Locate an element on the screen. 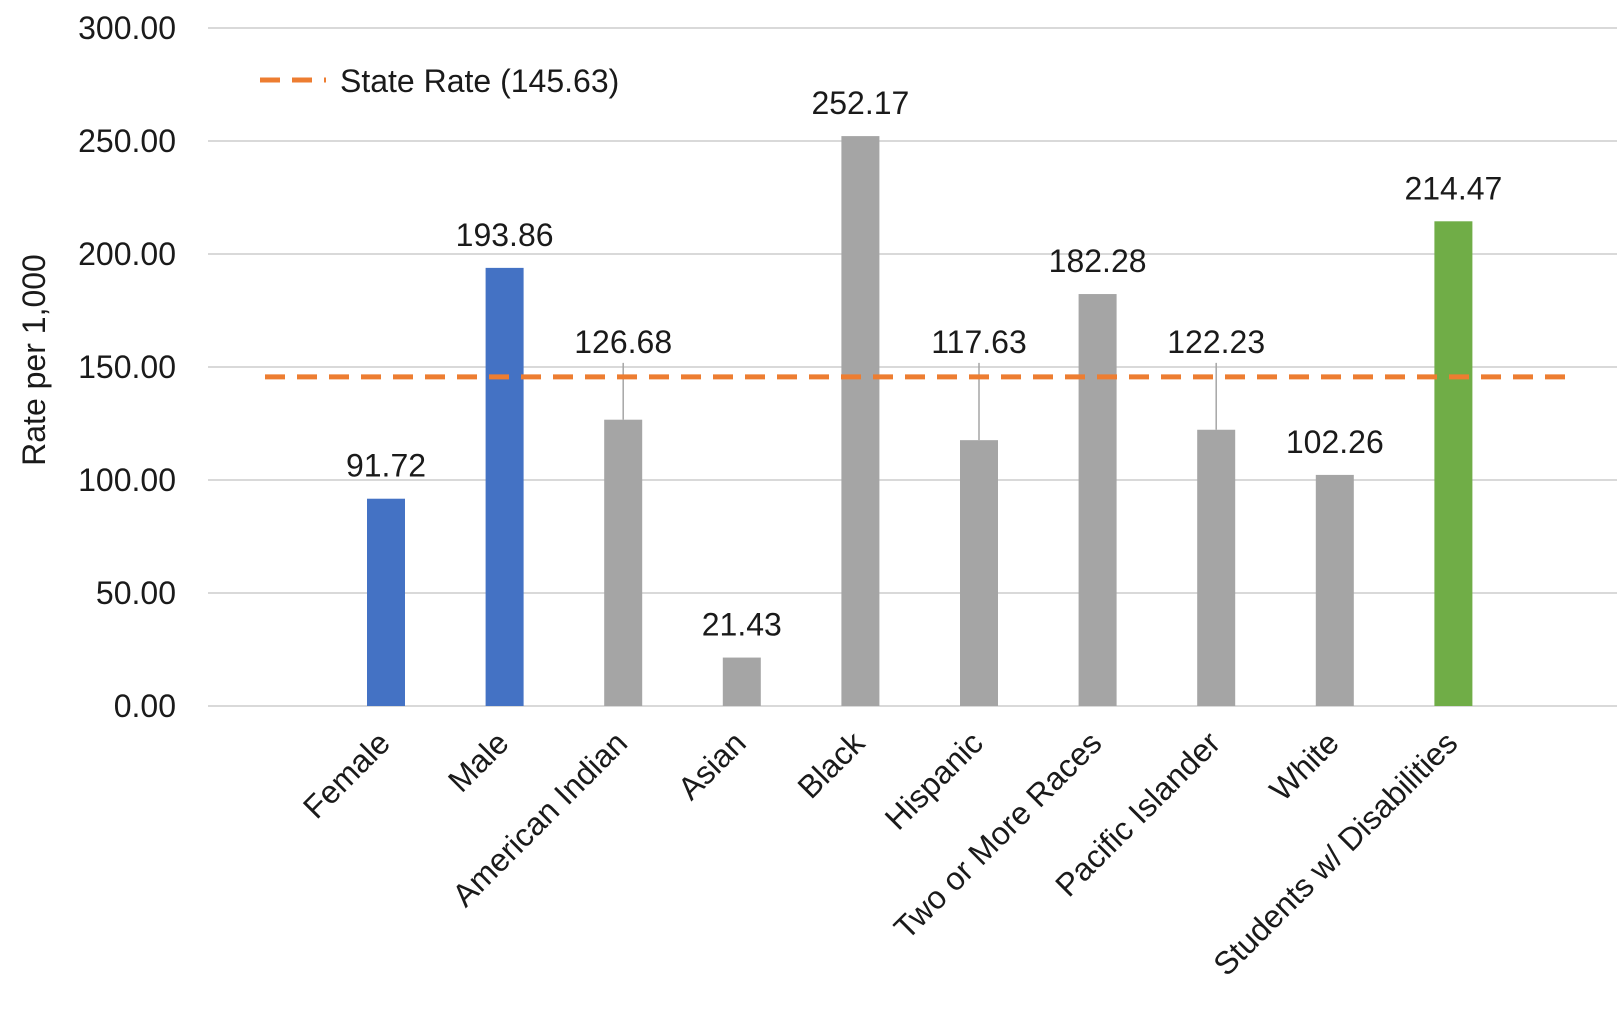  y-tick-label: 50.00 is located at coordinates (136, 593).